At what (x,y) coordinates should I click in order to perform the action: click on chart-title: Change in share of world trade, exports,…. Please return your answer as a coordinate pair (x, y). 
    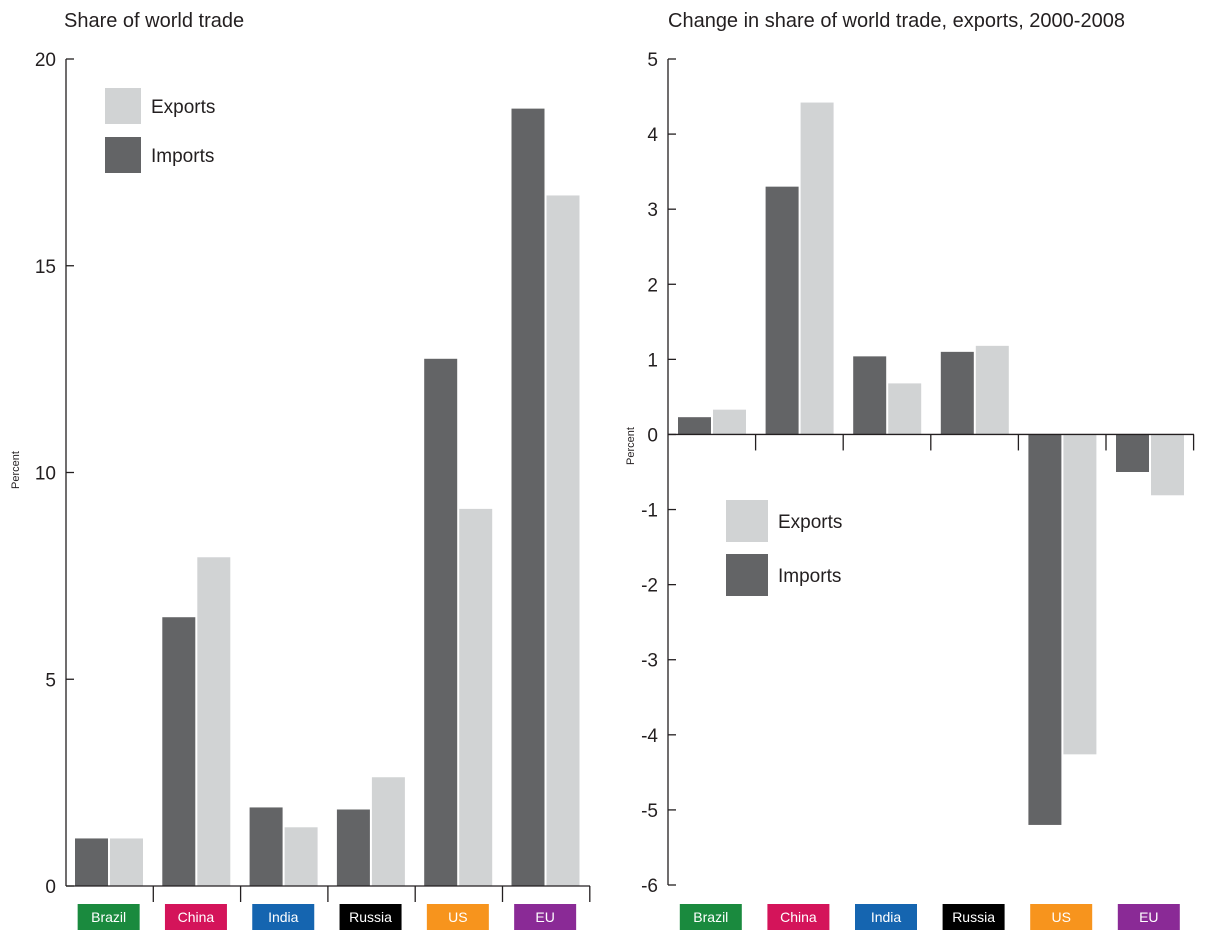
    Looking at the image, I should click on (896, 21).